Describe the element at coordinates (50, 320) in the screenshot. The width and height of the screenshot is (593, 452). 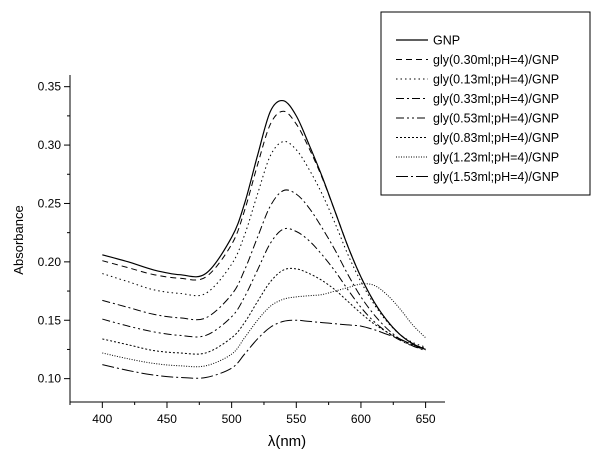
I see `y-tick-label: 0.15` at that location.